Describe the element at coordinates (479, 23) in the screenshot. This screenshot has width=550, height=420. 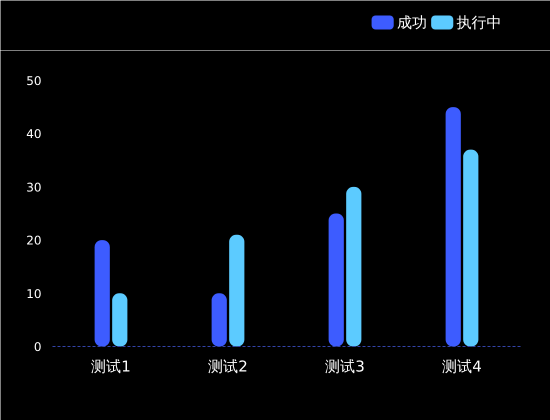
I see `legend-label: 执行中` at that location.